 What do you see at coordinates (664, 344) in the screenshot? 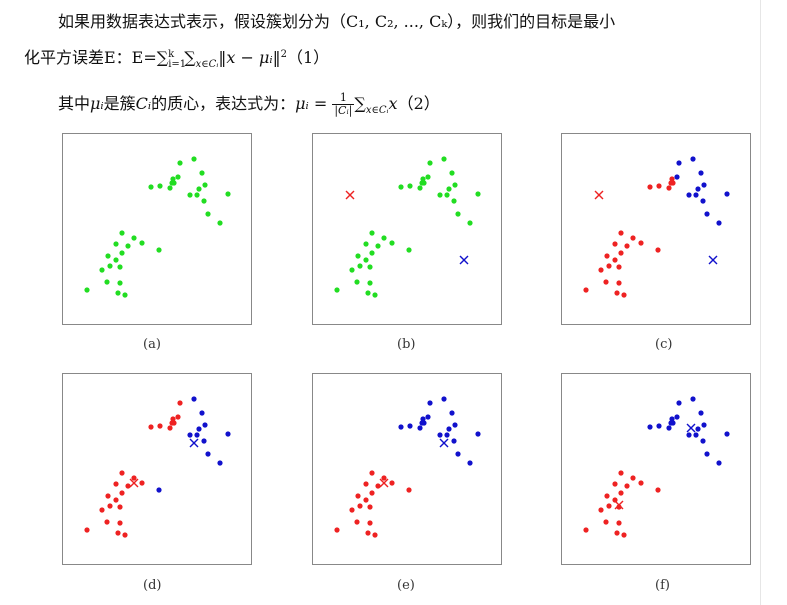
I see `caption-c: (c)` at bounding box center [664, 344].